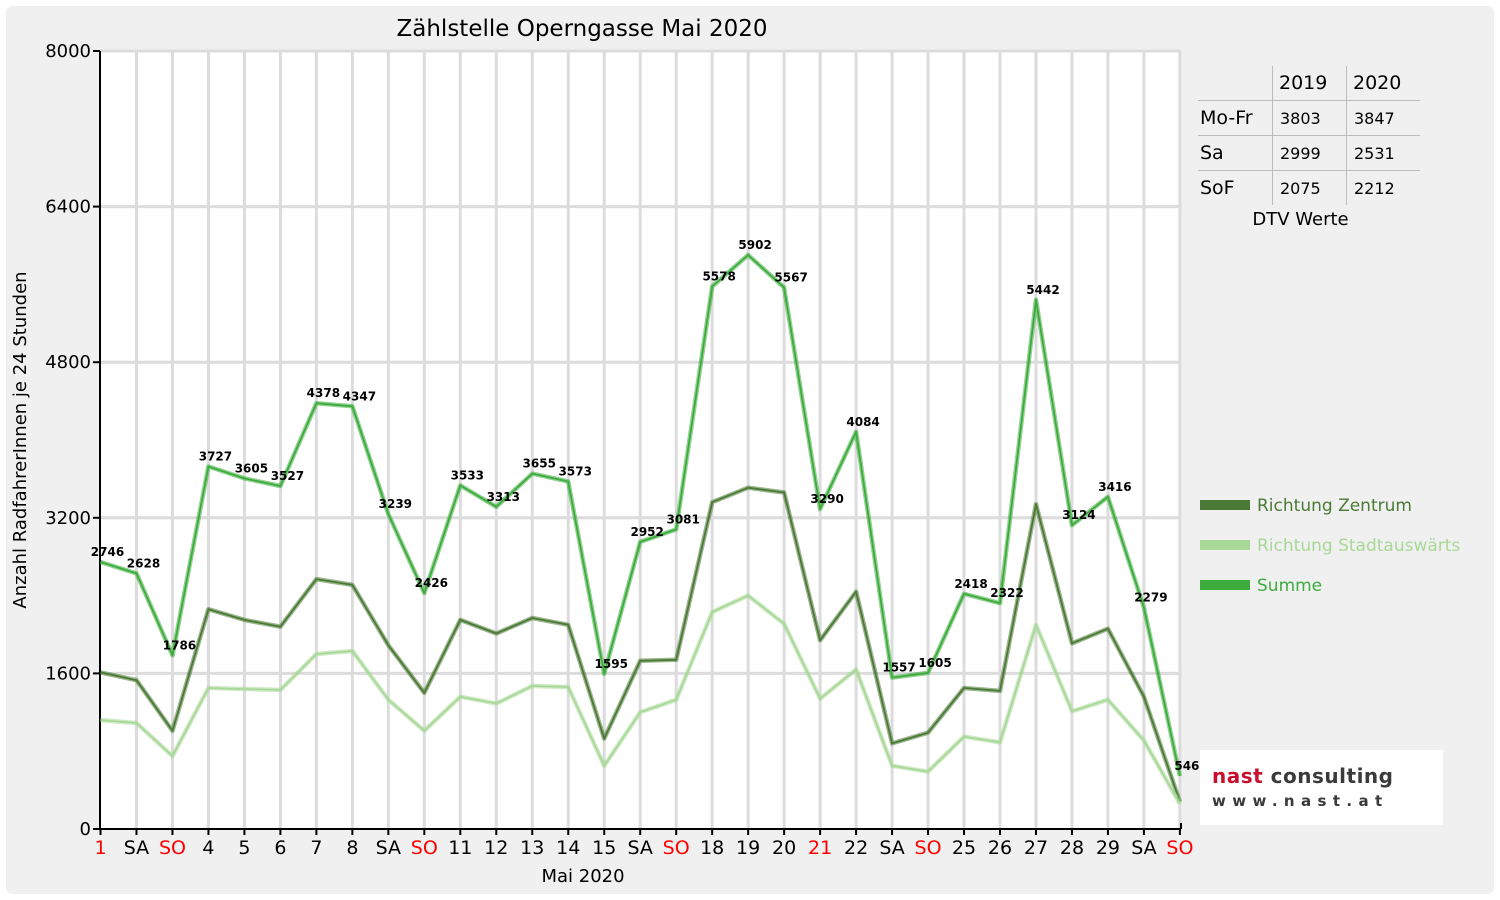 This screenshot has height=900, width=1500. Describe the element at coordinates (604, 848) in the screenshot. I see `x-tick-label: 15` at that location.